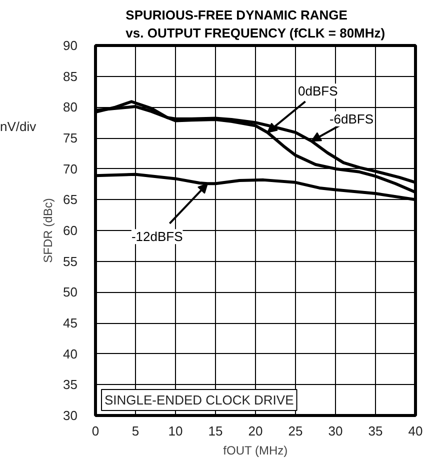 This screenshot has width=437, height=460. I want to click on x-tick-label: 0, so click(96, 431).